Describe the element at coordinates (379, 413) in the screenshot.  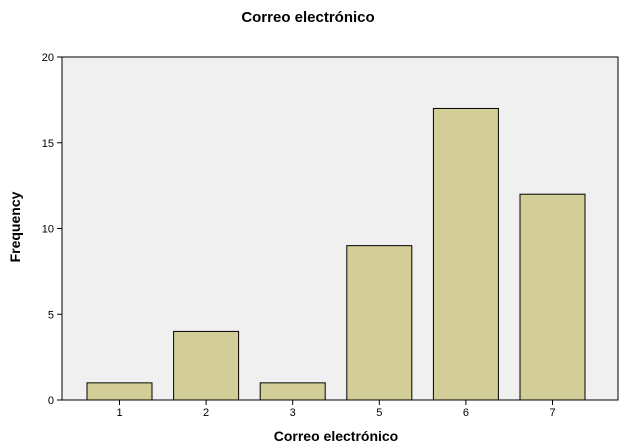
I see `x-tick-label: 5` at that location.